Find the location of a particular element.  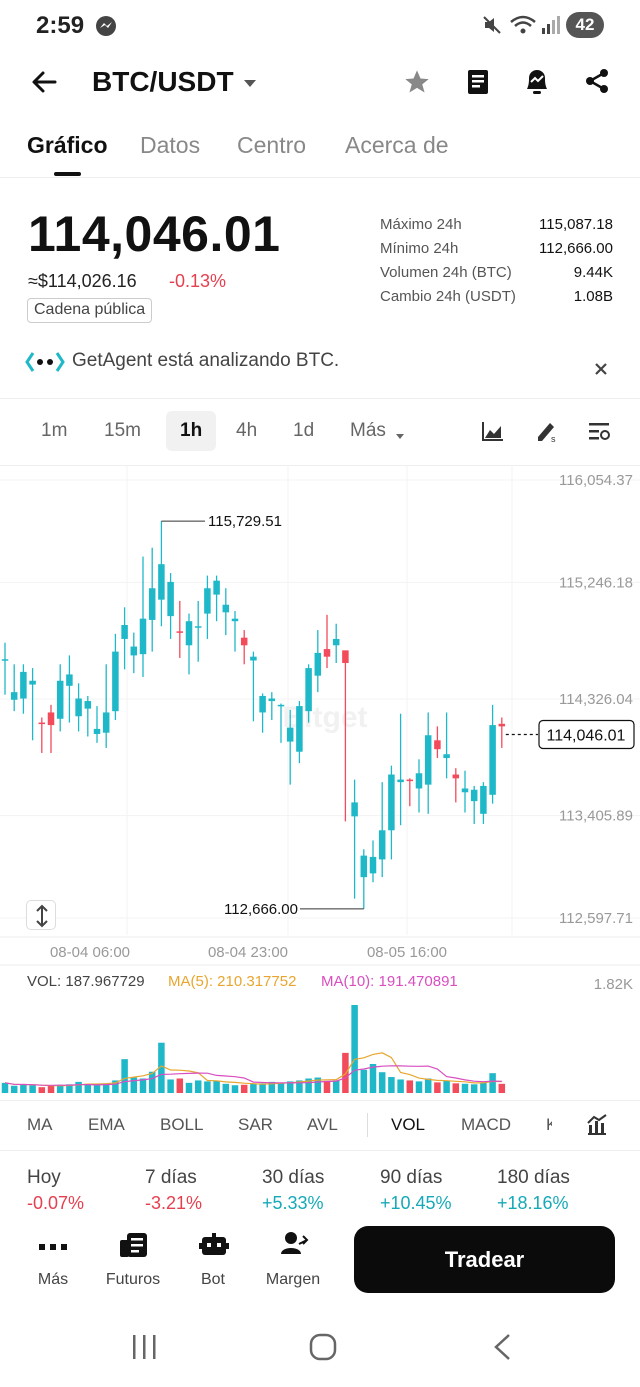

indicator-separator is located at coordinates (367, 1125).